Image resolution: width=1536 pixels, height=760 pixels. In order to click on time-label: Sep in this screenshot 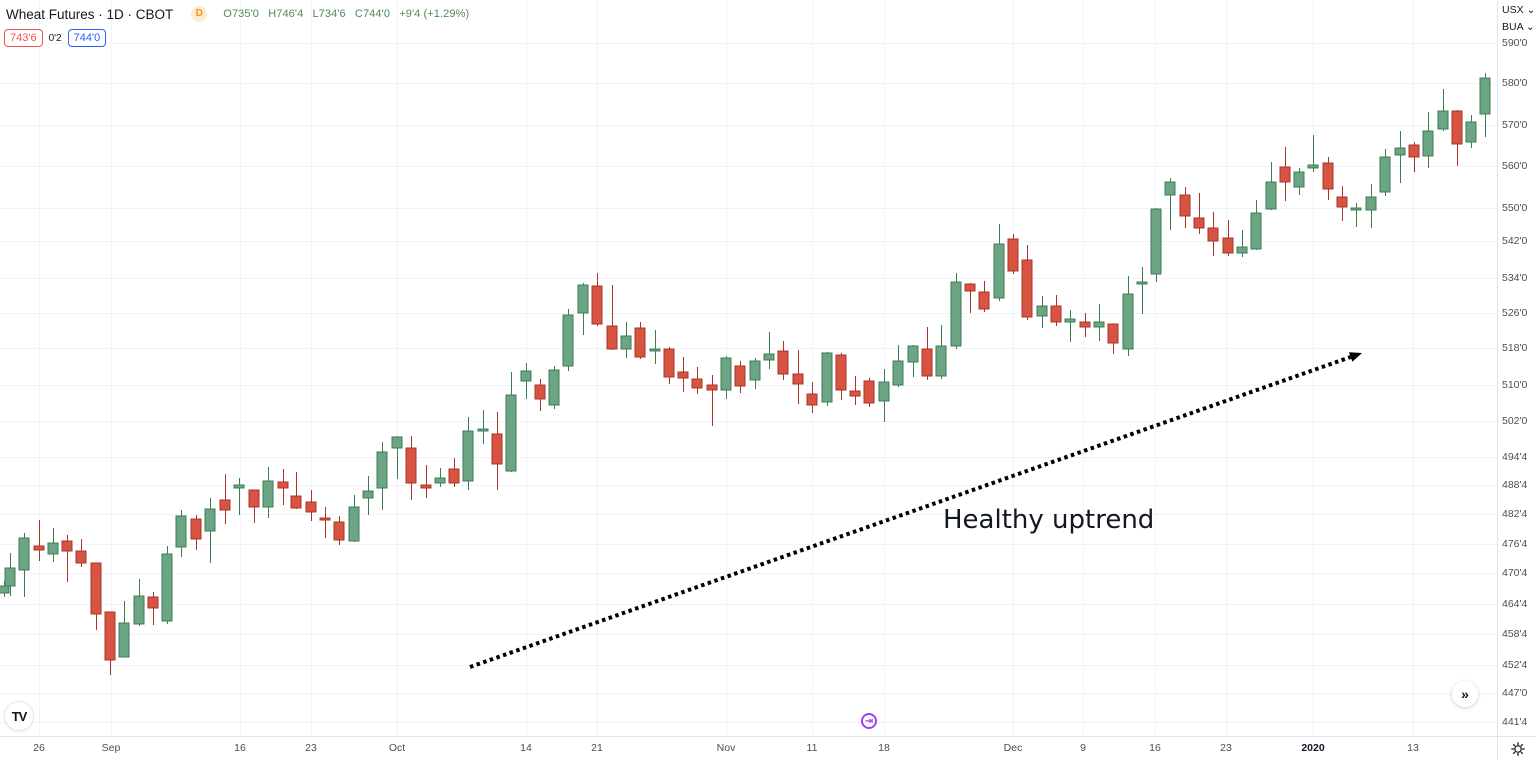, I will do `click(111, 748)`.